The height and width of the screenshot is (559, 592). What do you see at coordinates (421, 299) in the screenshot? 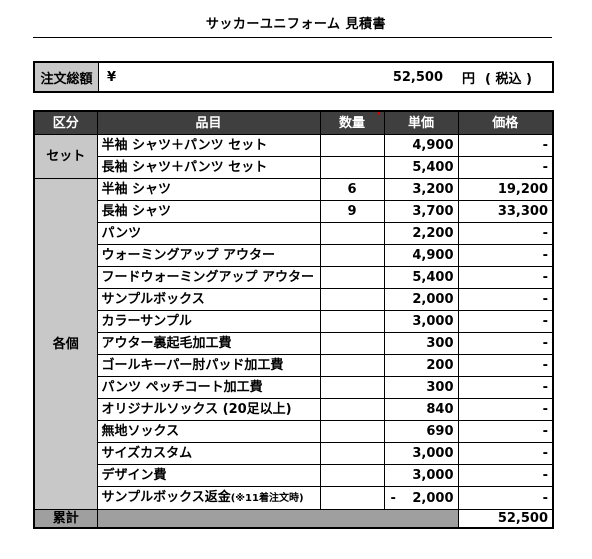
I see `unit-price-cell: 2,000` at bounding box center [421, 299].